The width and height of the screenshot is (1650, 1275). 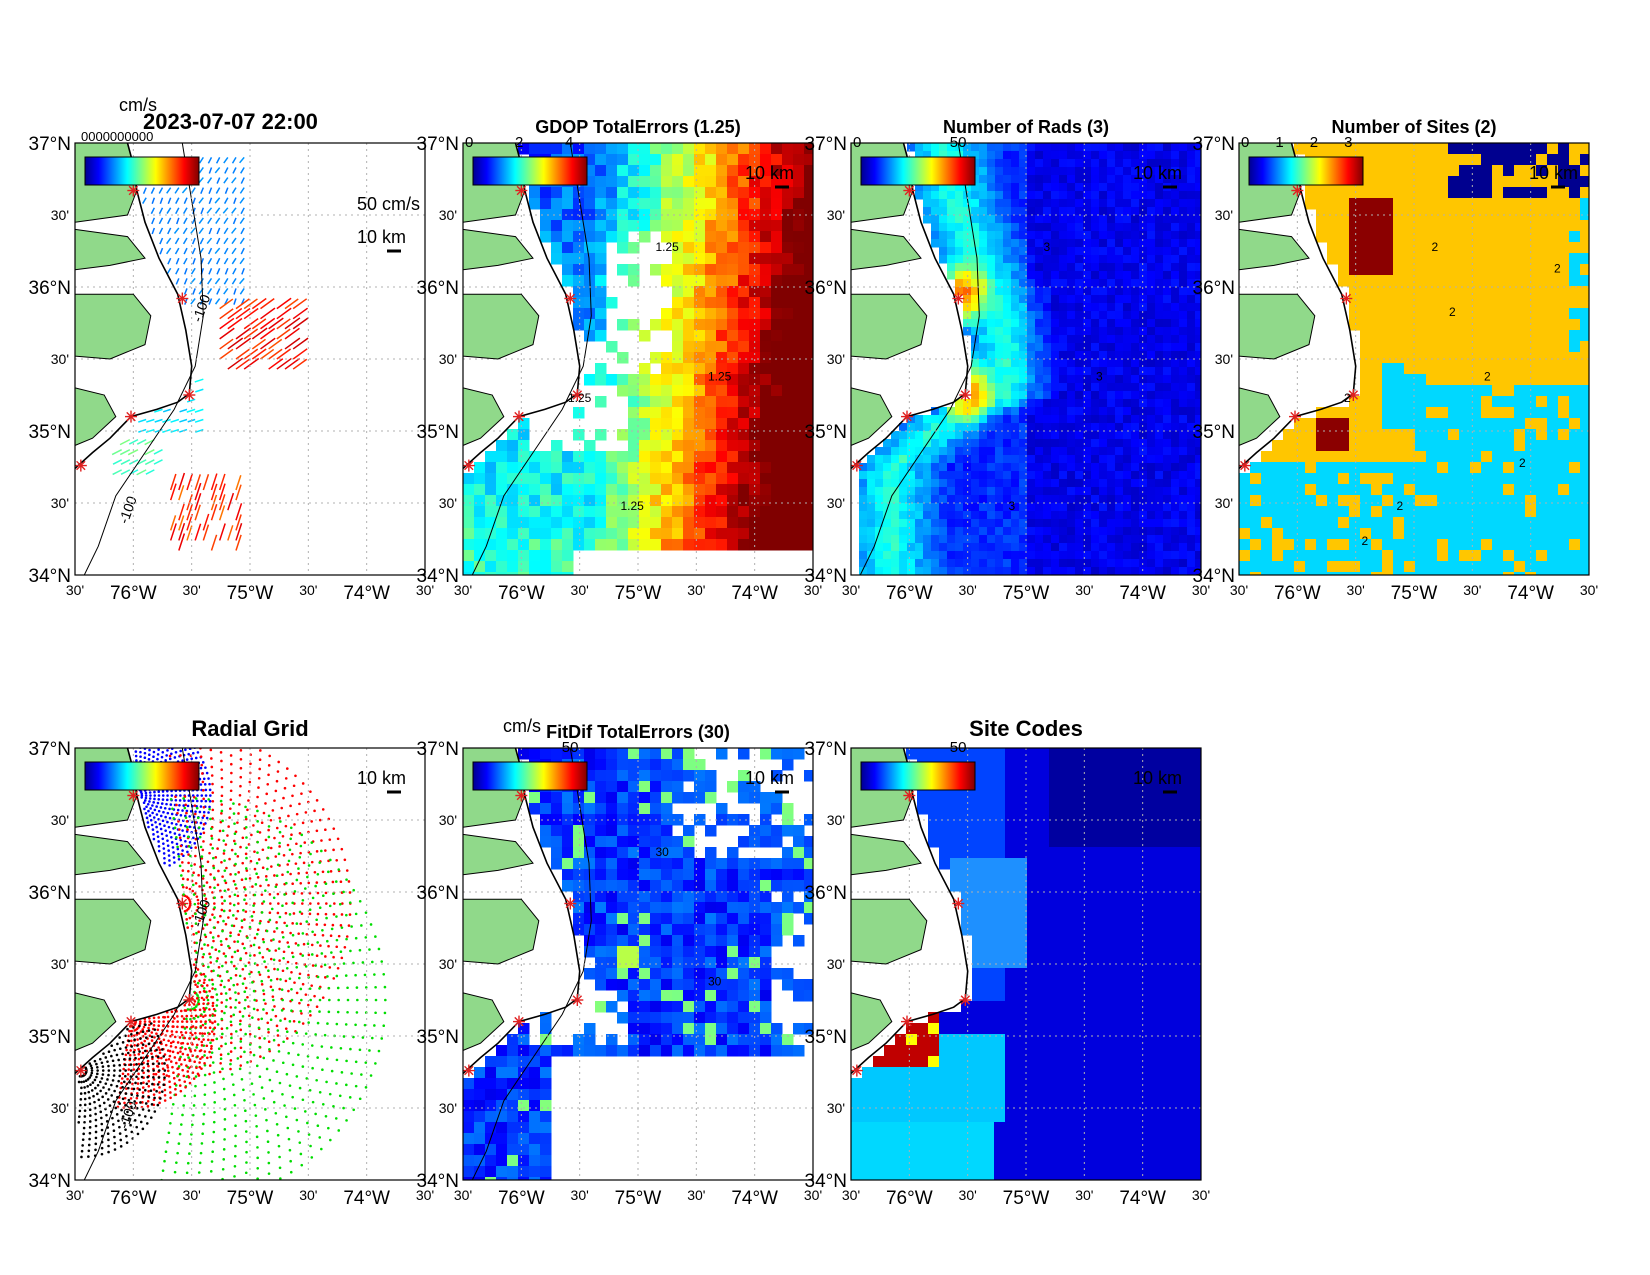 What do you see at coordinates (1026, 359) in the screenshot?
I see `axes-frame` at bounding box center [1026, 359].